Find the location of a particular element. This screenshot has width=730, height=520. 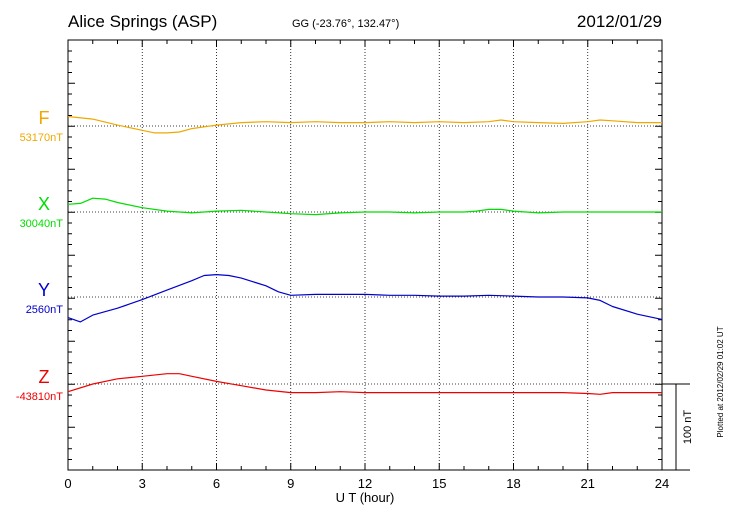

series-label-f: F is located at coordinates (44, 118).